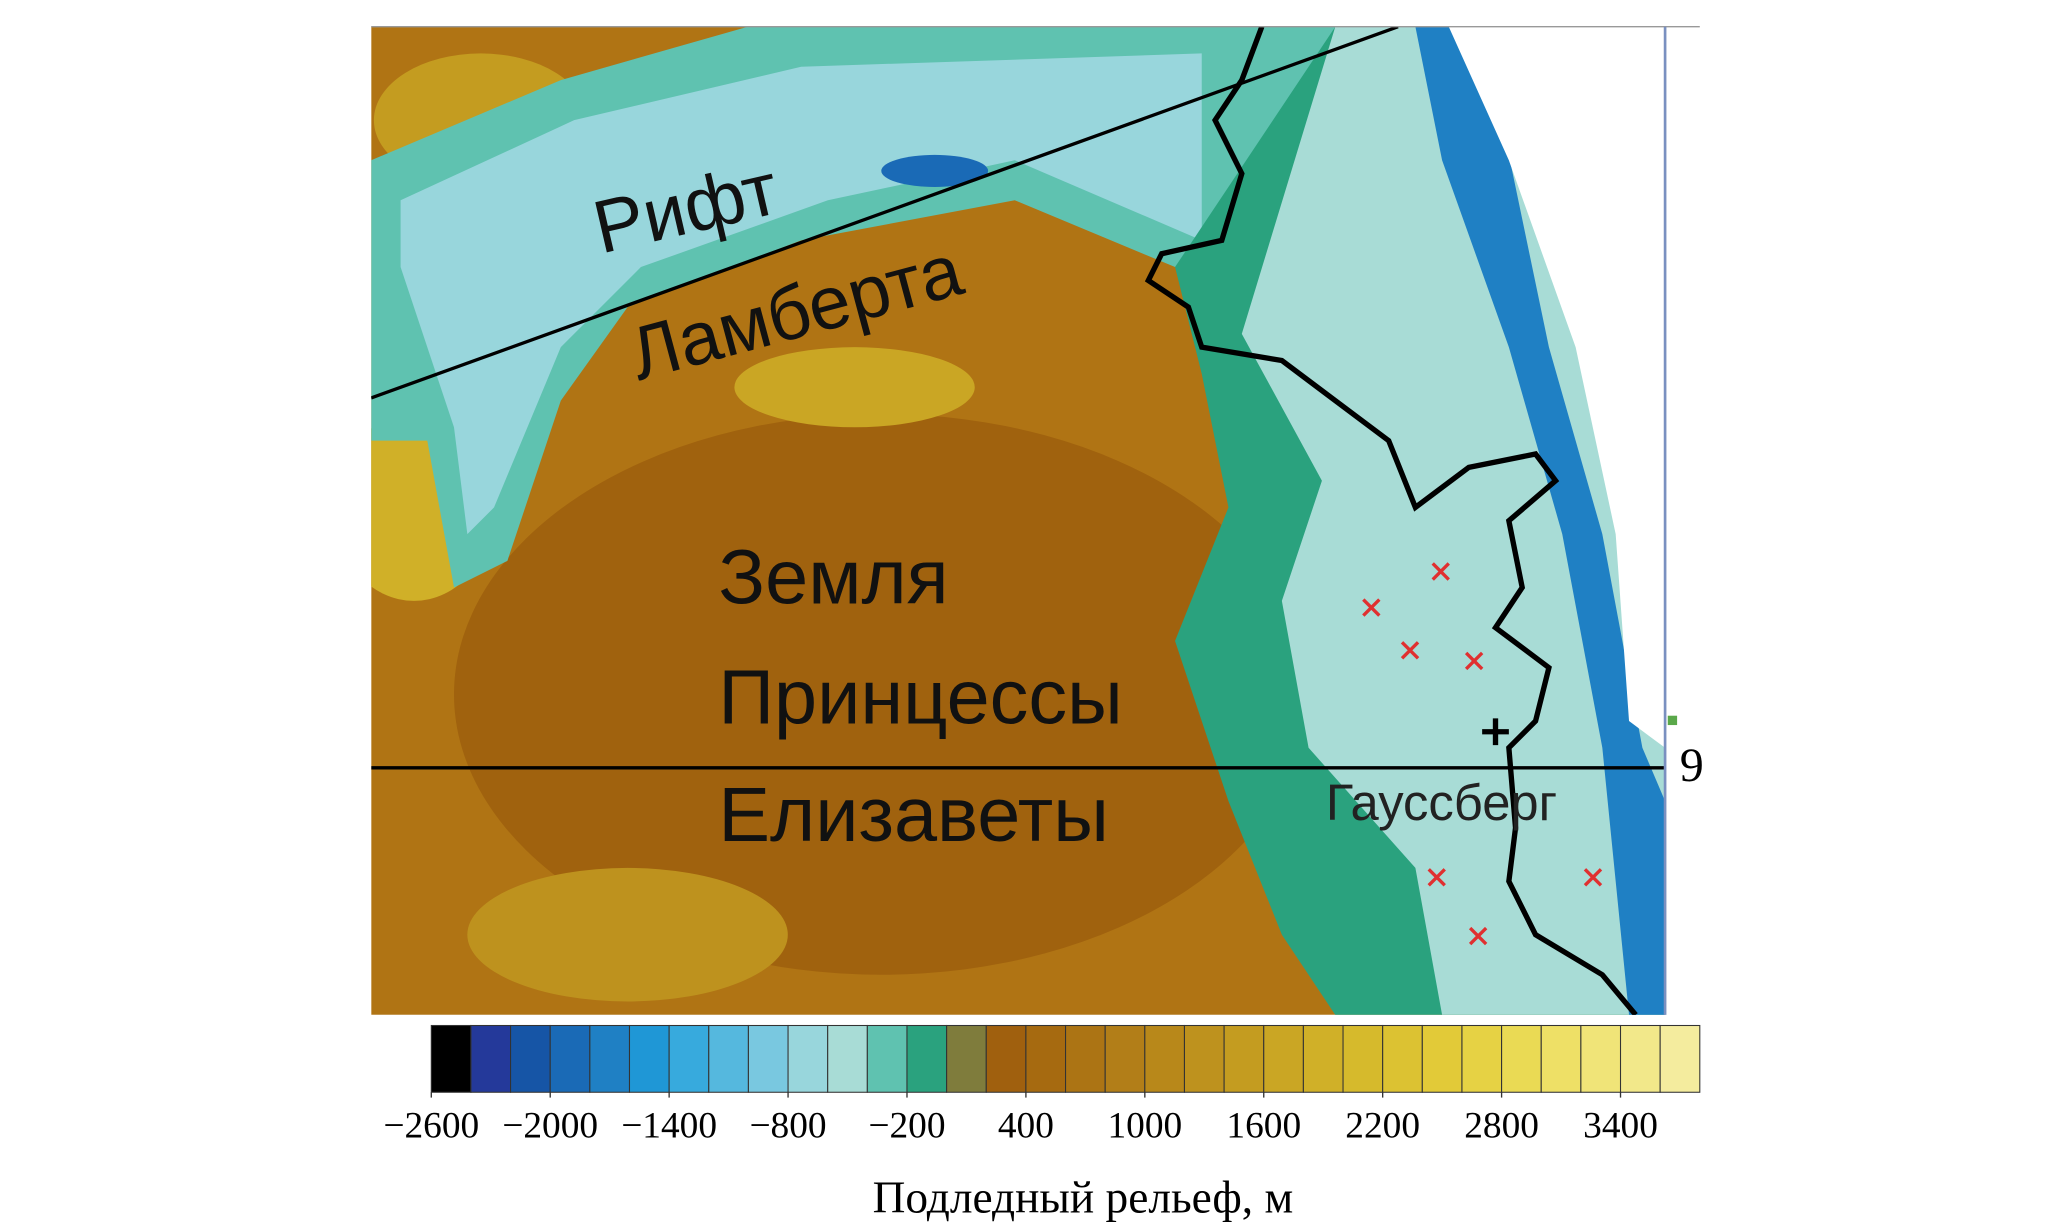 Image resolution: width=2067 pixels, height=1229 pixels. What do you see at coordinates (787, 1126) in the screenshot?
I see `colorbar-tick-label: −800` at bounding box center [787, 1126].